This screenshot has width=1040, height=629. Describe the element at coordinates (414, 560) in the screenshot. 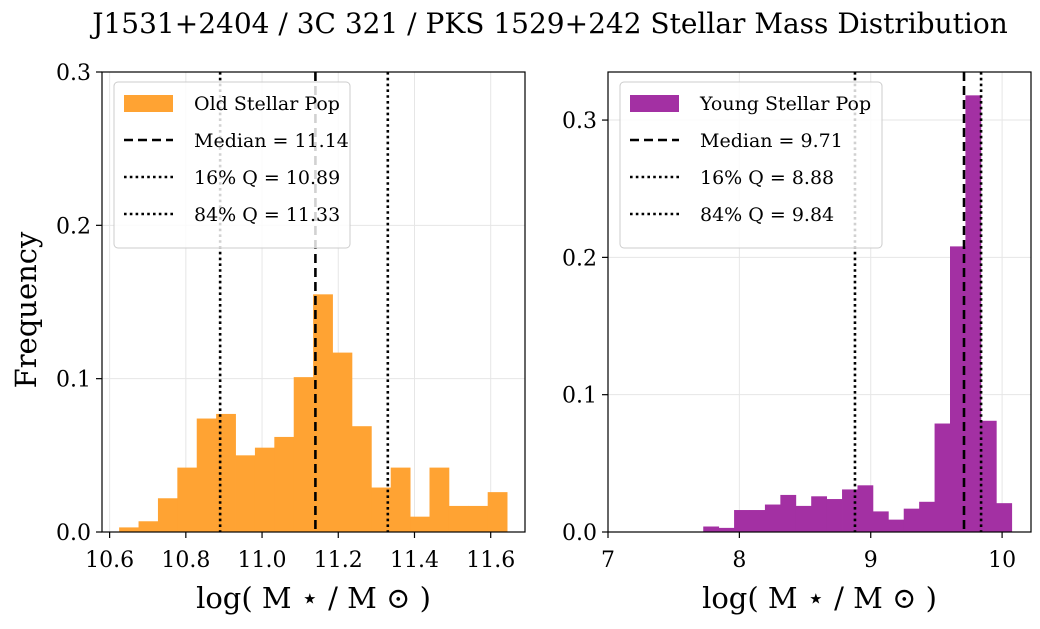

I see `x-tick-label: 11.4` at that location.